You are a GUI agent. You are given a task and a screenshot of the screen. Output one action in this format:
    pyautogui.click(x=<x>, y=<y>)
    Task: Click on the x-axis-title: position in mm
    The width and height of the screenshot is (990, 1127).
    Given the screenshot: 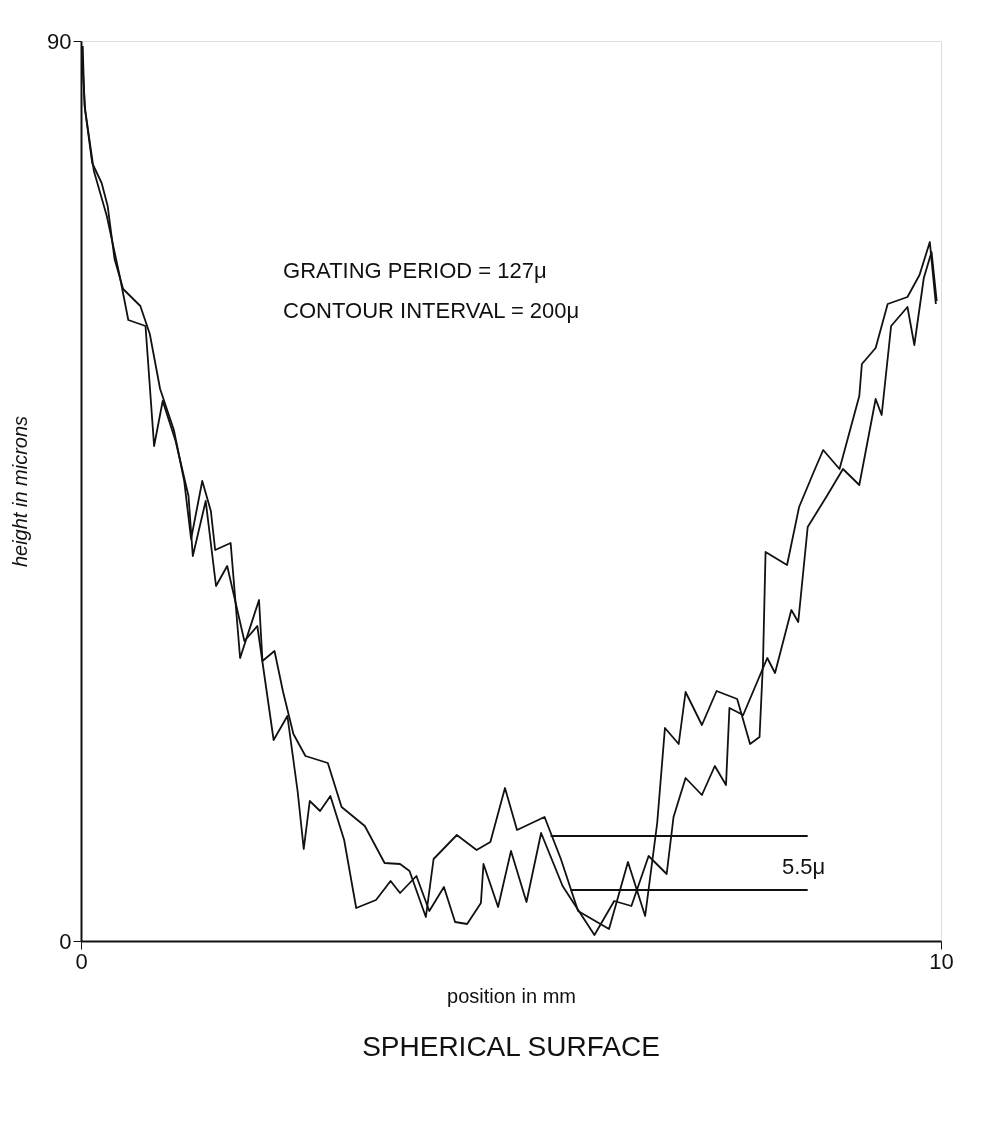 What is the action you would take?
    pyautogui.click(x=511, y=995)
    